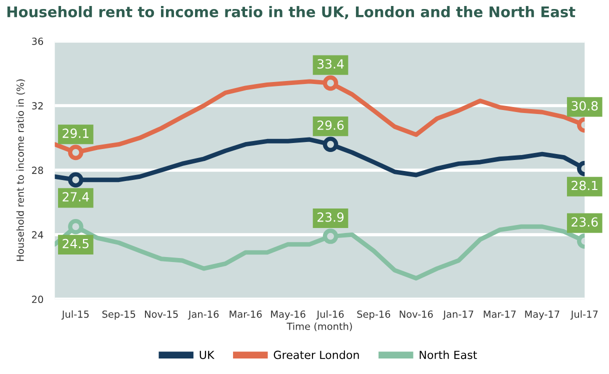 This screenshot has width=609, height=374. What do you see at coordinates (203, 315) in the screenshot?
I see `x-tick-label: Jan-16` at bounding box center [203, 315].